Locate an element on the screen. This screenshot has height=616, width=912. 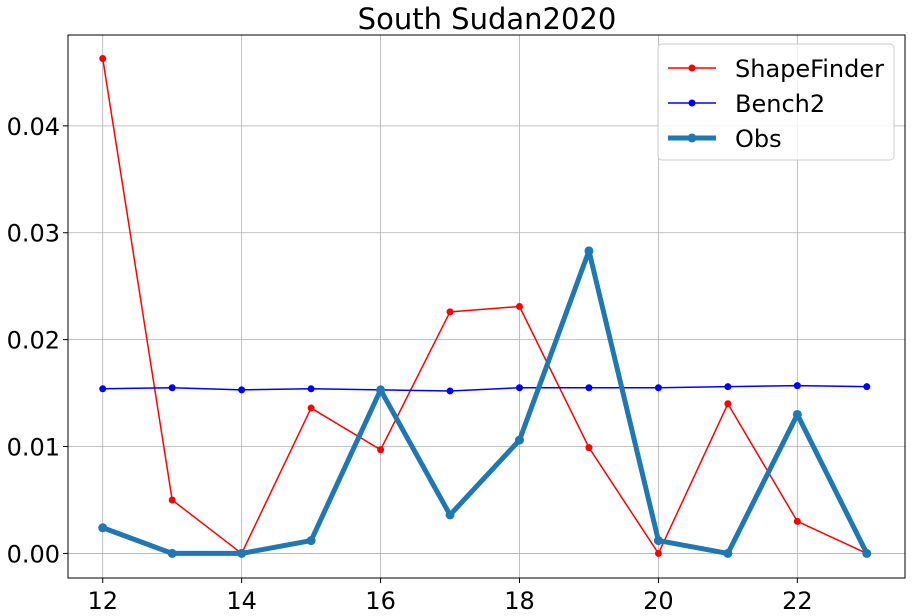
y-tick-label: 0.03 is located at coordinates (33, 234).